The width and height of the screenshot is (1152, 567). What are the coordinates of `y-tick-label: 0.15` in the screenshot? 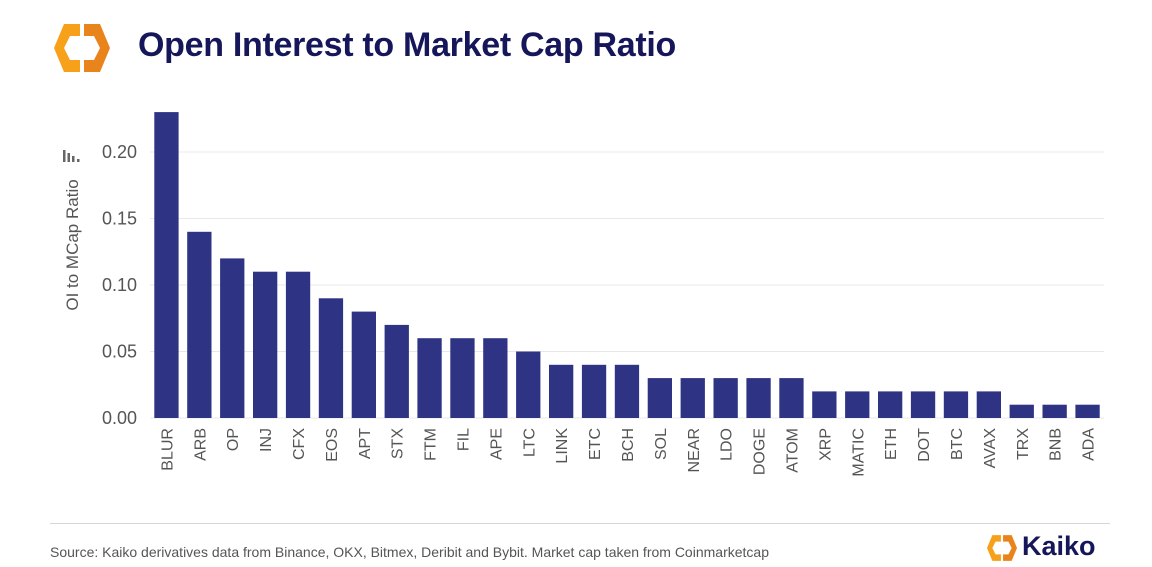 It's located at (119, 219).